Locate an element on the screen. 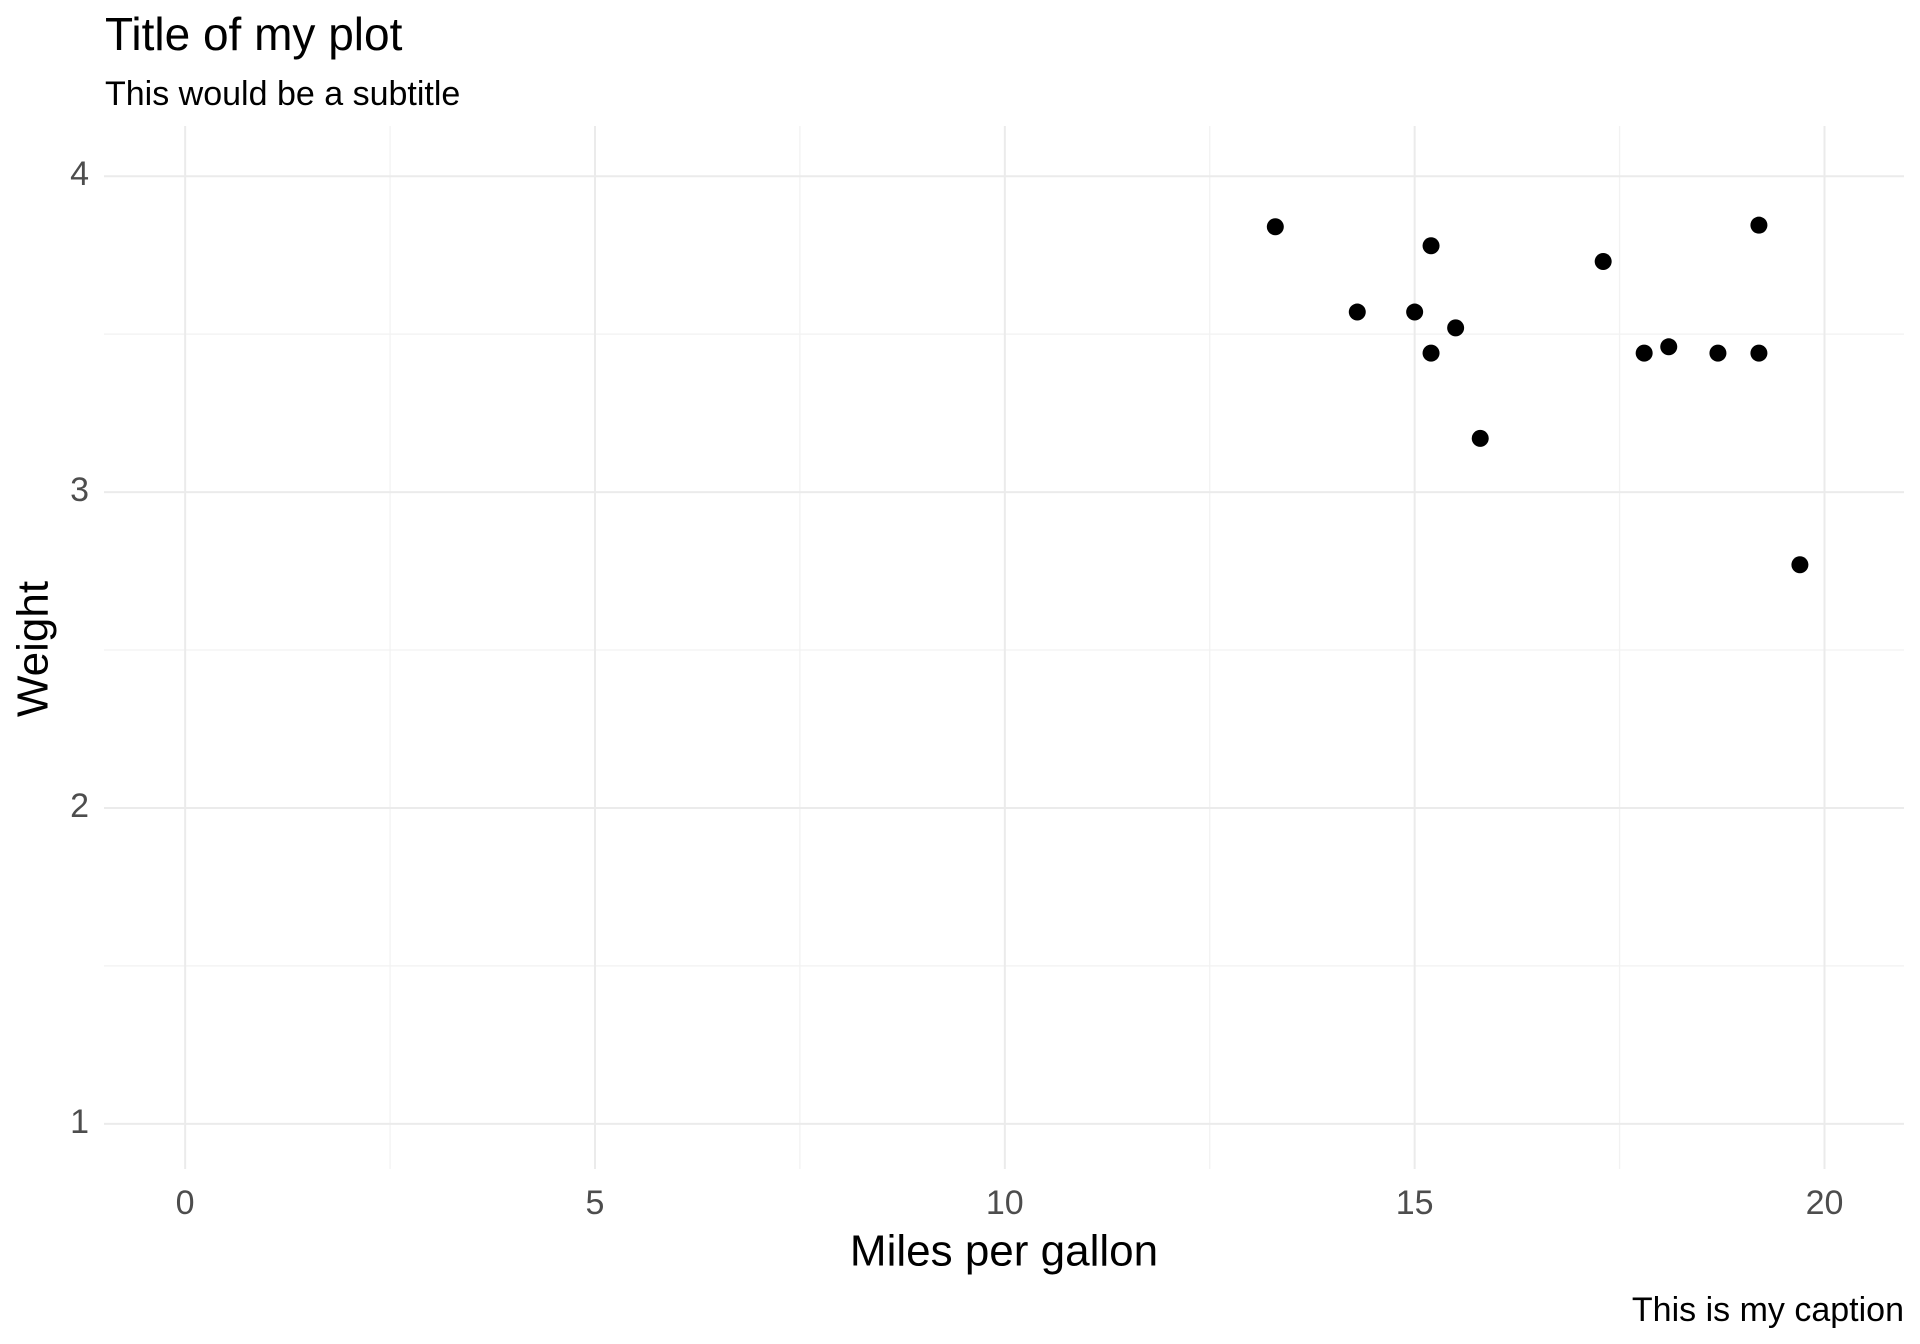 This screenshot has width=1920, height=1344. y-tick-label: 4 is located at coordinates (79, 174).